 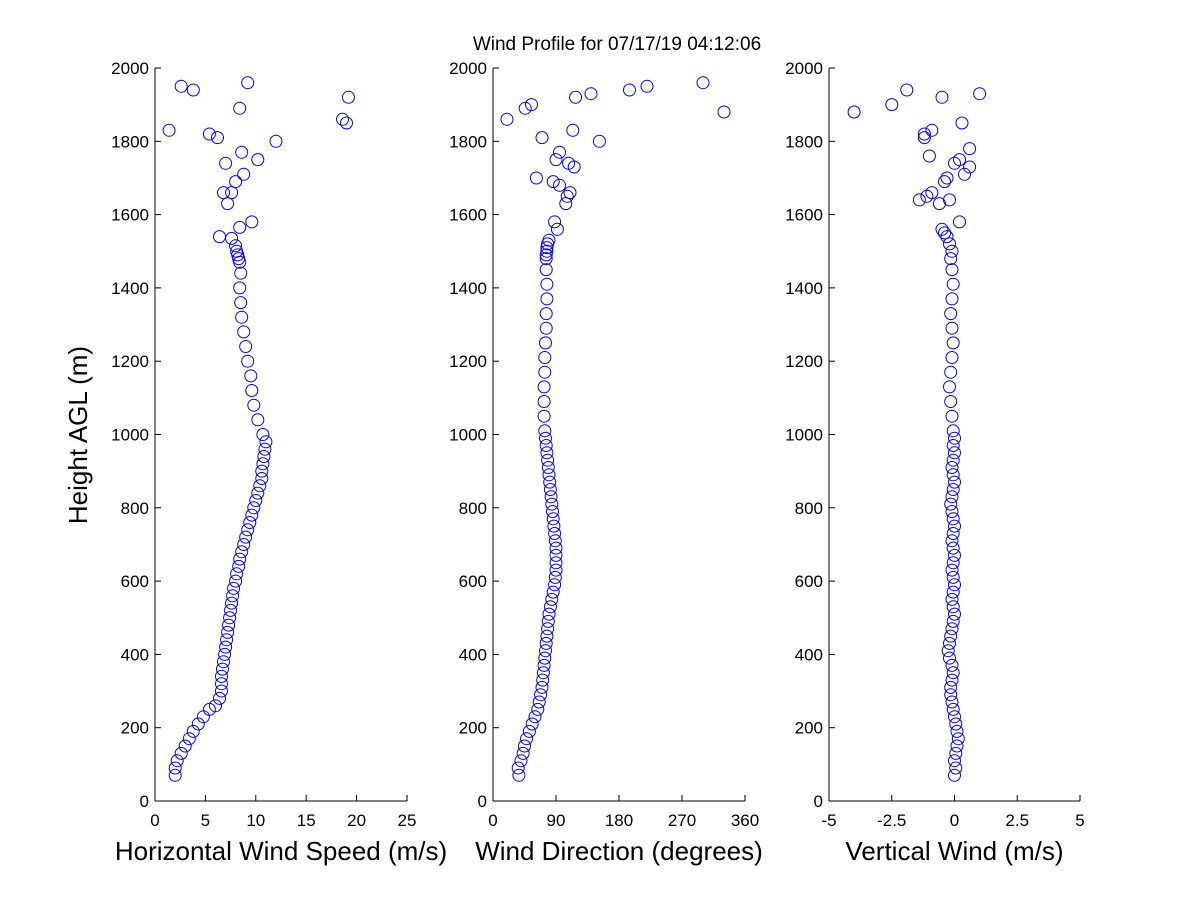 What do you see at coordinates (473, 654) in the screenshot?
I see `direction-y-tick-label: 400` at bounding box center [473, 654].